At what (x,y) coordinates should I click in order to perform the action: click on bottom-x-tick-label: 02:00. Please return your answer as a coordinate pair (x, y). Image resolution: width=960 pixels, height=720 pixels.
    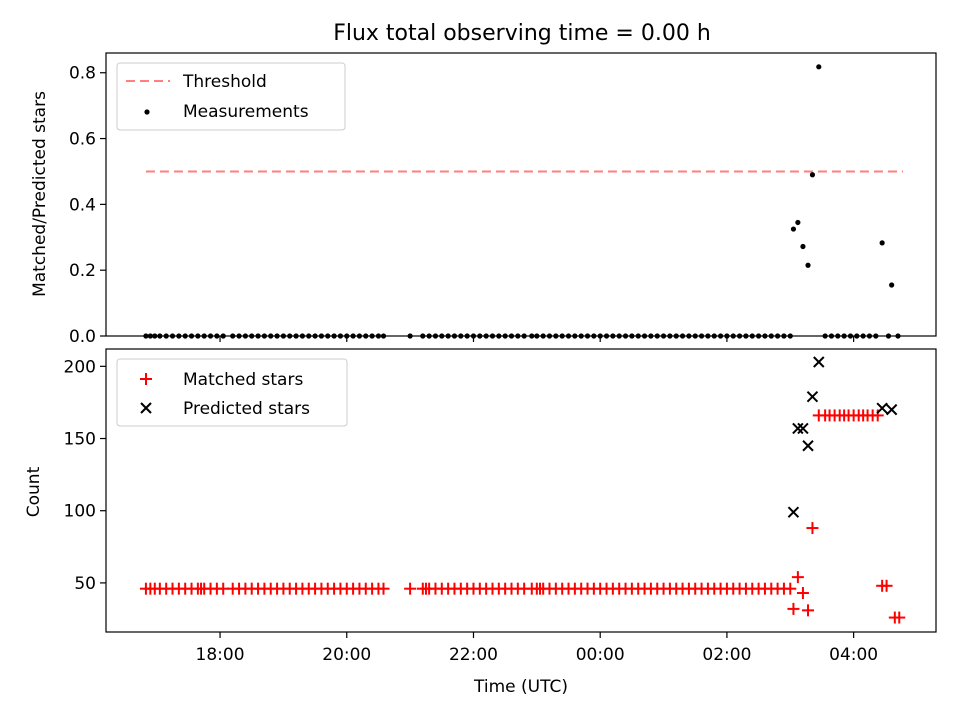
    Looking at the image, I should click on (726, 655).